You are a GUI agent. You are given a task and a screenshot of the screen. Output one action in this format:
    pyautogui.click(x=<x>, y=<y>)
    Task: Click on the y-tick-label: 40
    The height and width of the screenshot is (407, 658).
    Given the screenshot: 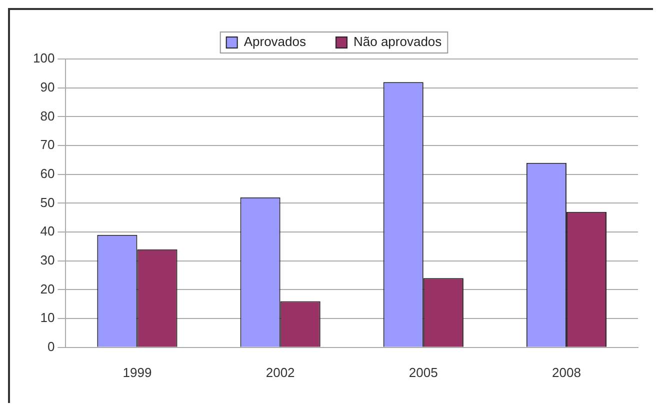 What is the action you would take?
    pyautogui.click(x=47, y=231)
    